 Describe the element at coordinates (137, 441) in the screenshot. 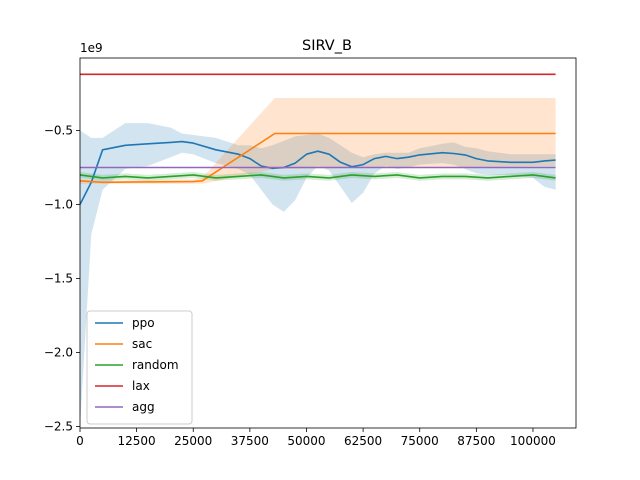

I see `x-tick-label: 12500` at that location.